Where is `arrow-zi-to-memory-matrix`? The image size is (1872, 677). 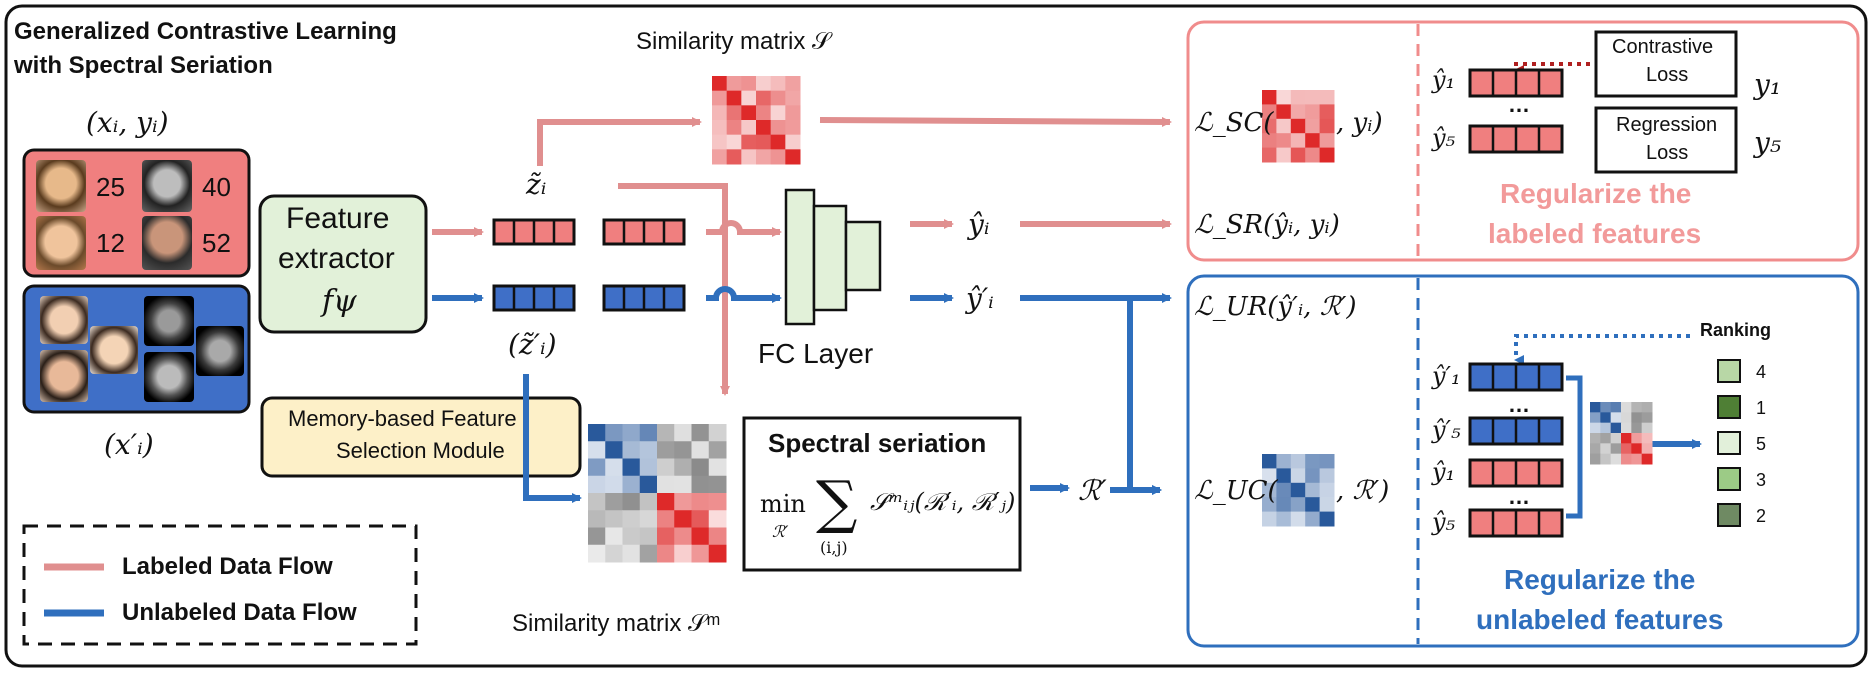
arrow-zi-to-memory-matrix is located at coordinates (674, 289).